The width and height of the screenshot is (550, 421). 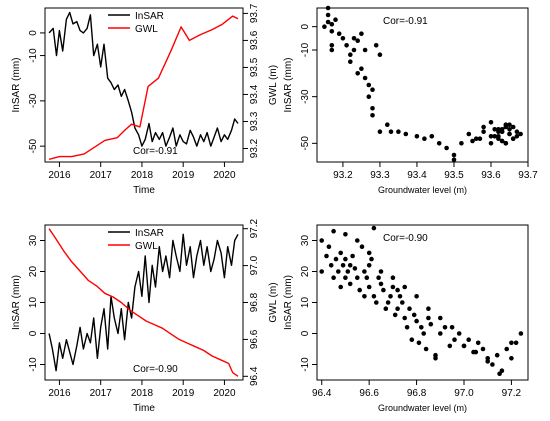 What do you see at coordinates (305, 143) in the screenshot?
I see `y-tick-label: -50` at bounding box center [305, 143].